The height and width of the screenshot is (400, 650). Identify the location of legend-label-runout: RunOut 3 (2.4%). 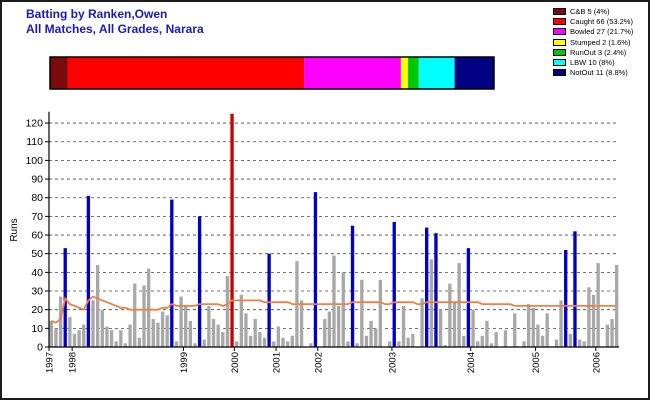
(598, 52).